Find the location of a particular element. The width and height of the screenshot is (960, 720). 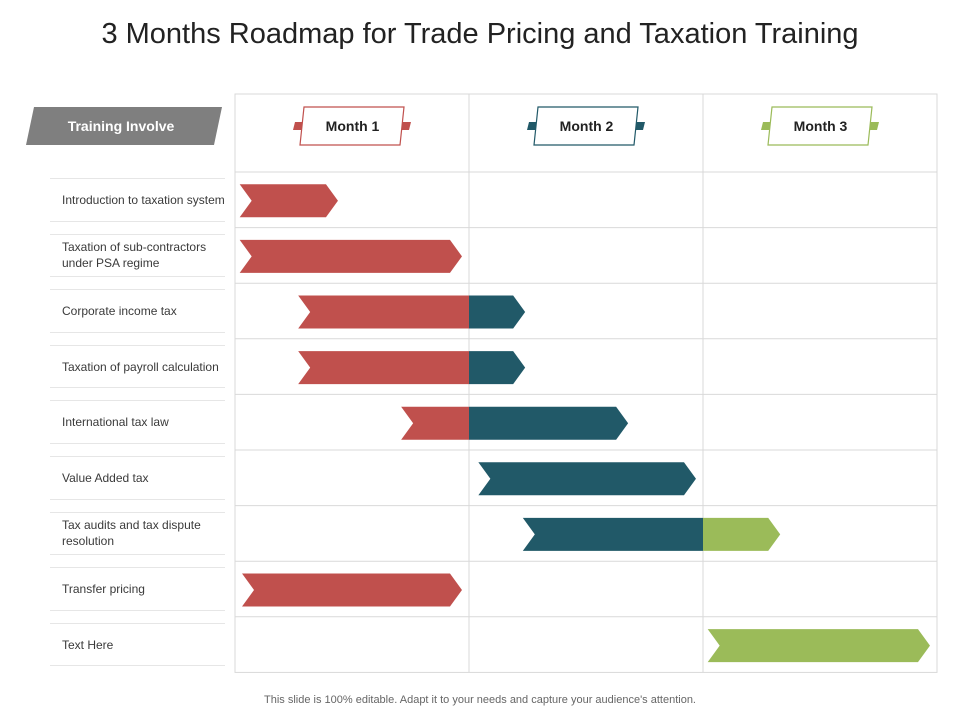

month-label: Month 3 is located at coordinates (820, 126).